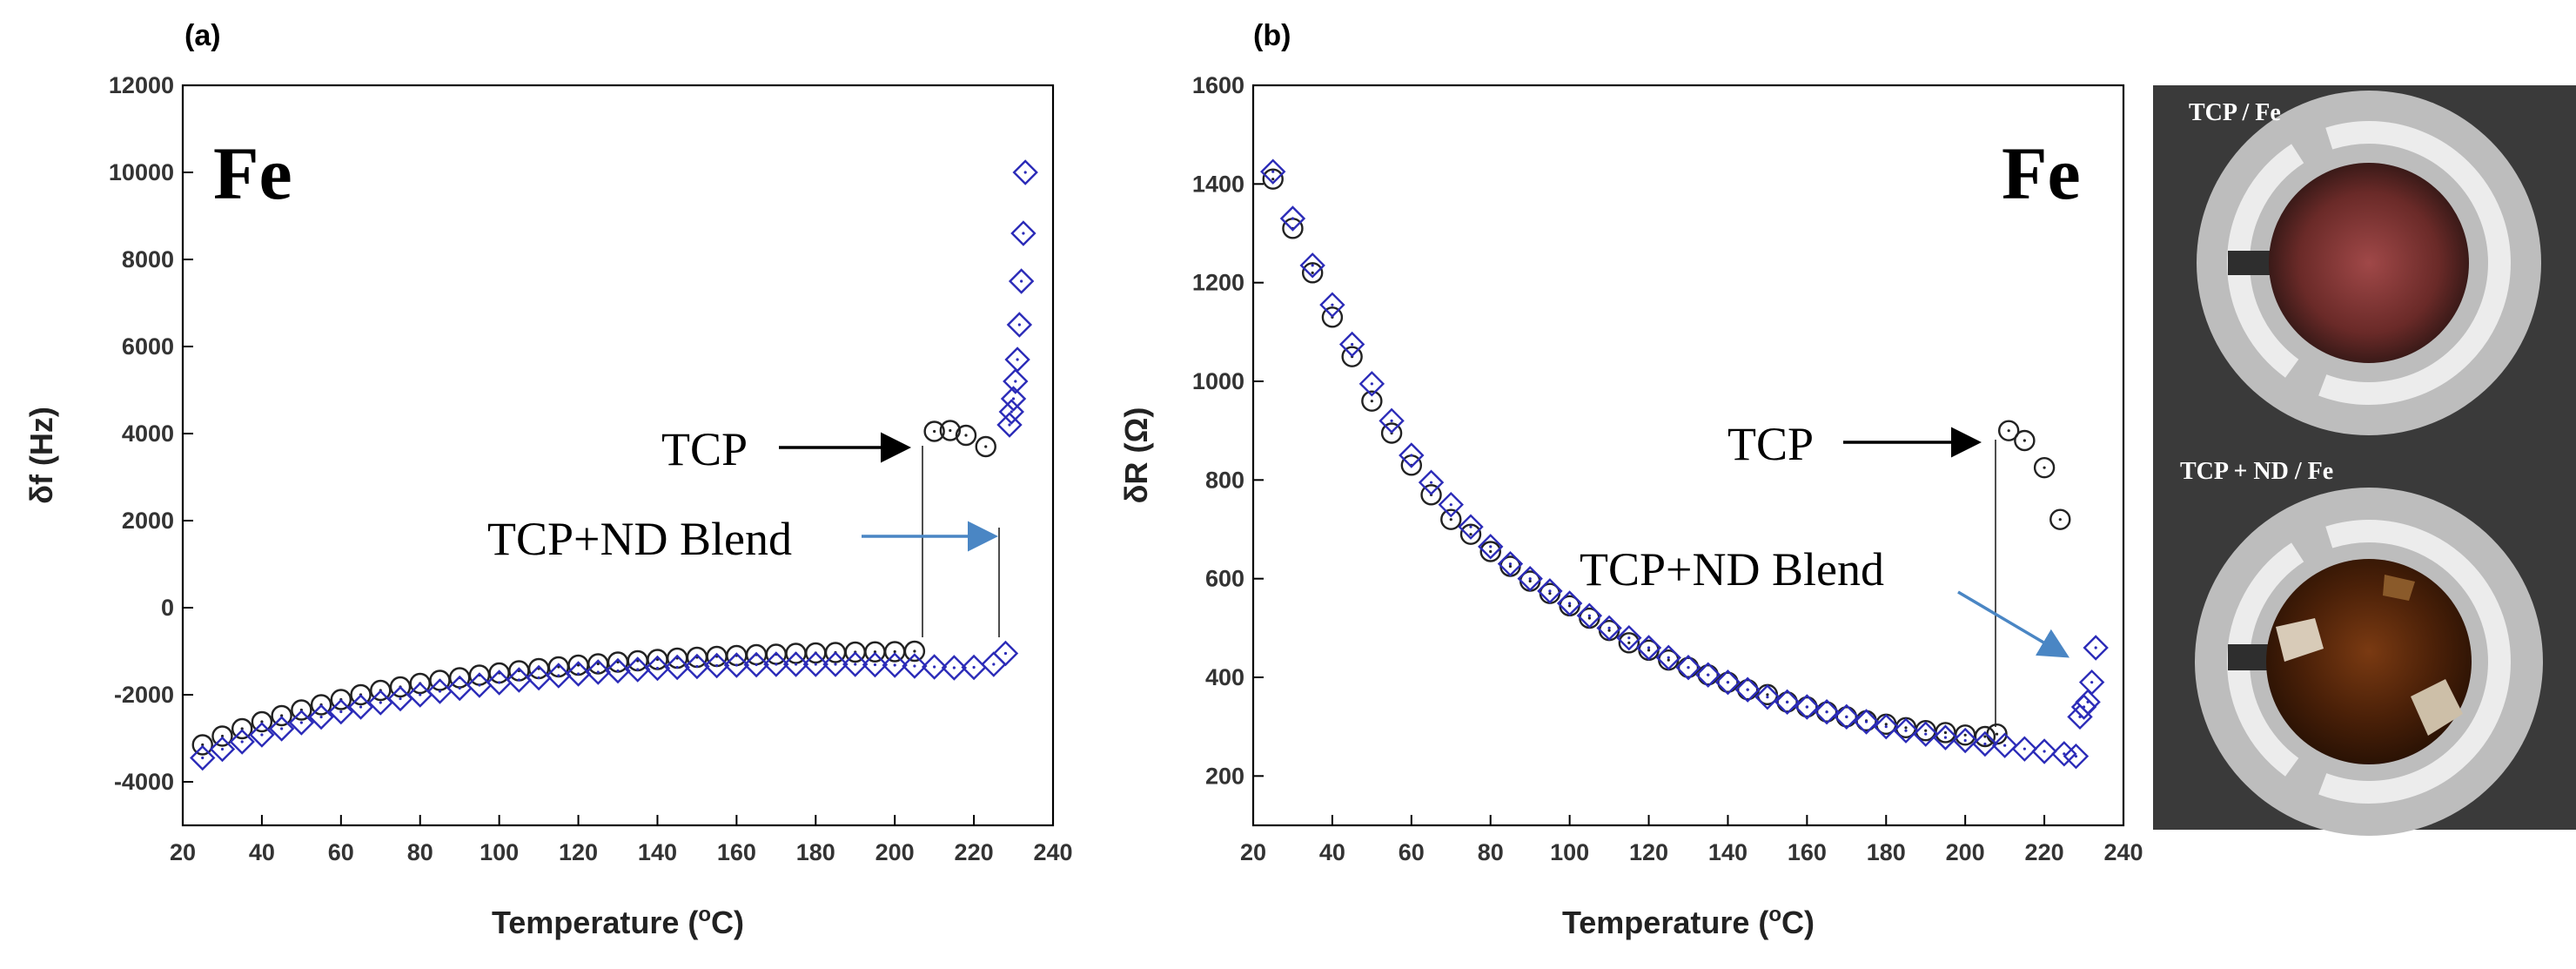  I want to click on y-tick-label: 6000, so click(148, 346).